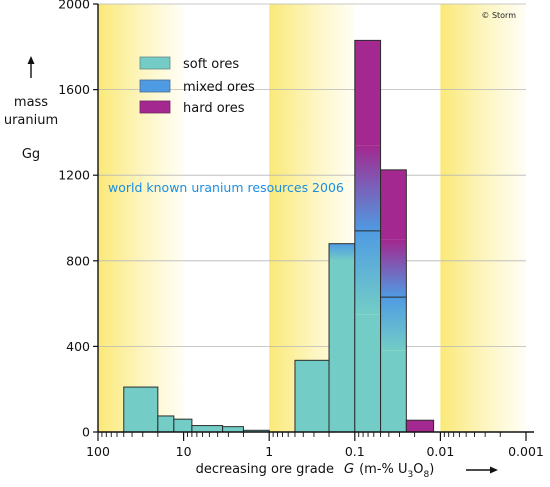  Describe the element at coordinates (31, 120) in the screenshot. I see `y-label-line-2: uranium` at that location.